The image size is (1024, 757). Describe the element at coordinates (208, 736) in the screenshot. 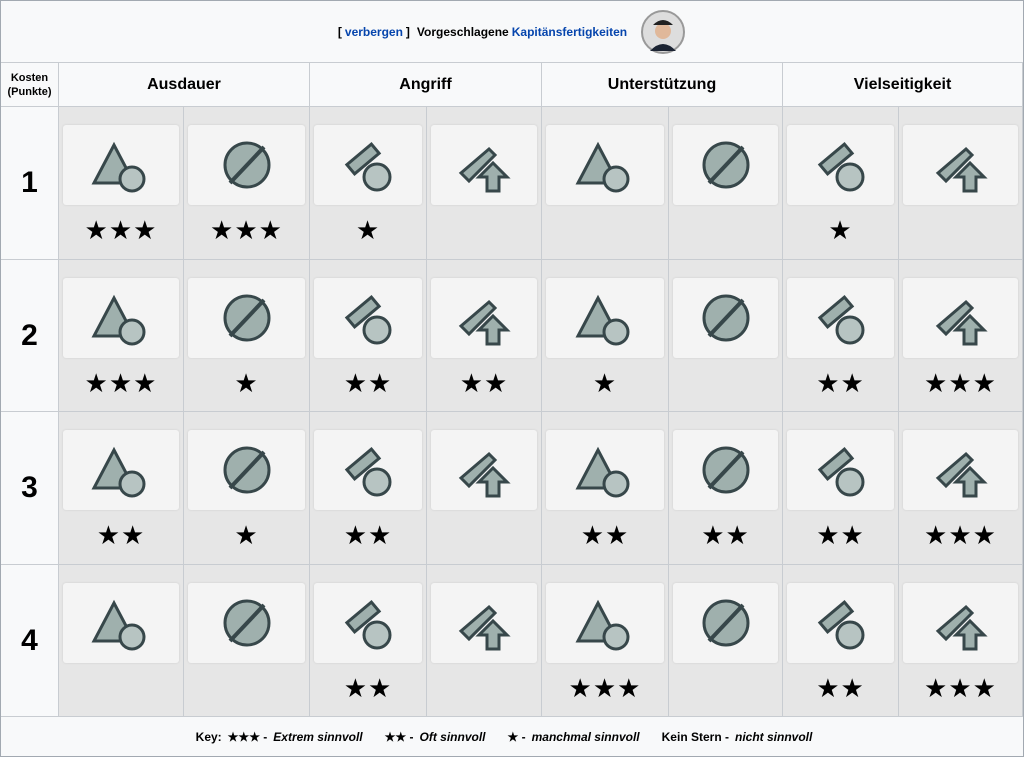

I see `key-title: Key:` at that location.